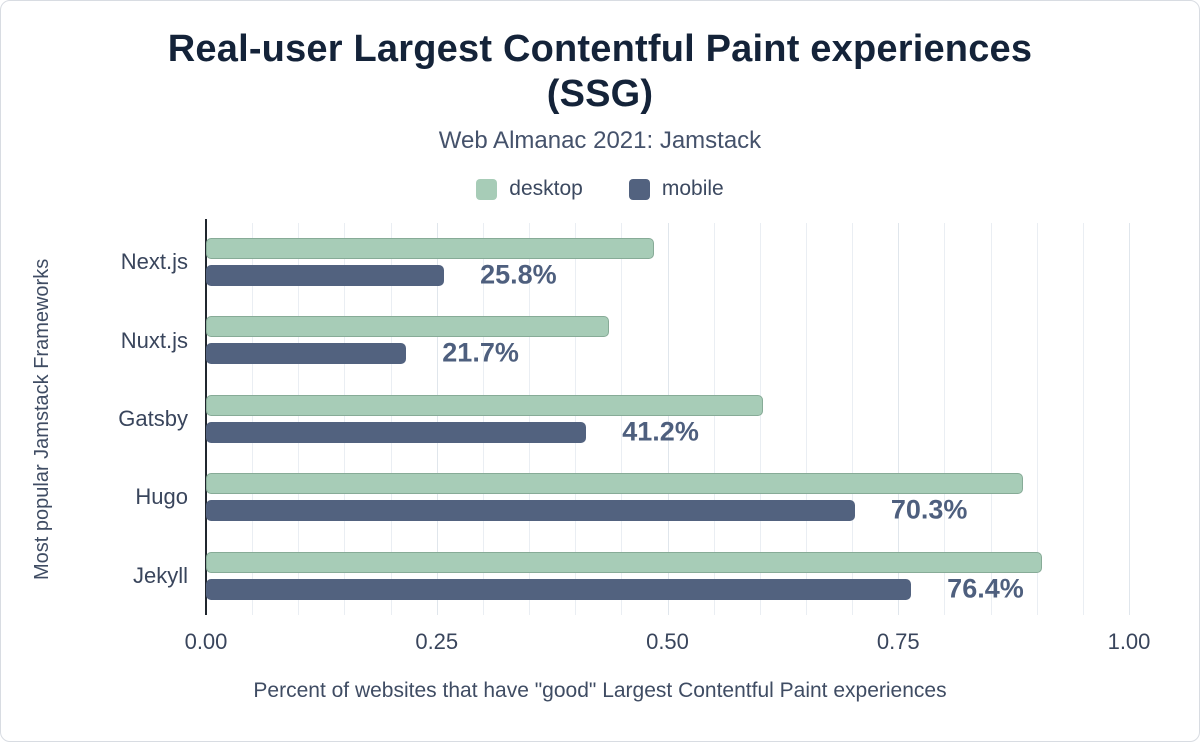 The width and height of the screenshot is (1200, 742). I want to click on value-label: 70.3%, so click(929, 509).